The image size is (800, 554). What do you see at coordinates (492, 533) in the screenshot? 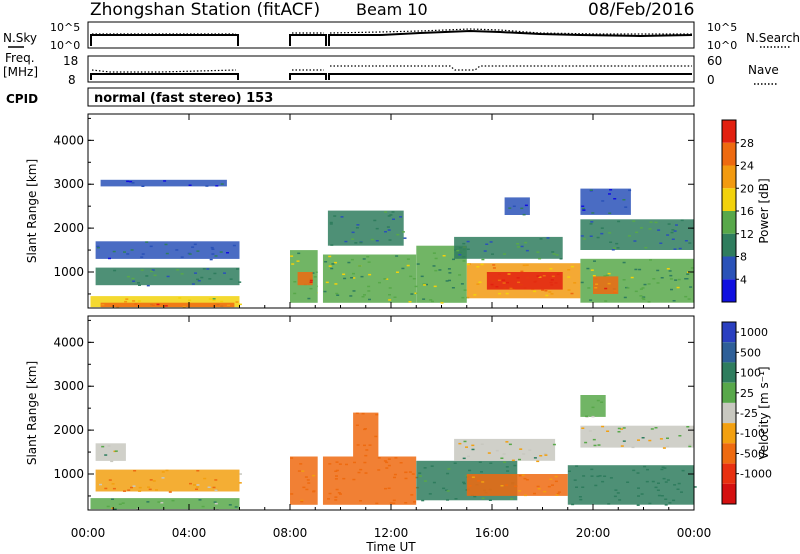
I see `time-tick-label: 16:00` at bounding box center [492, 533].